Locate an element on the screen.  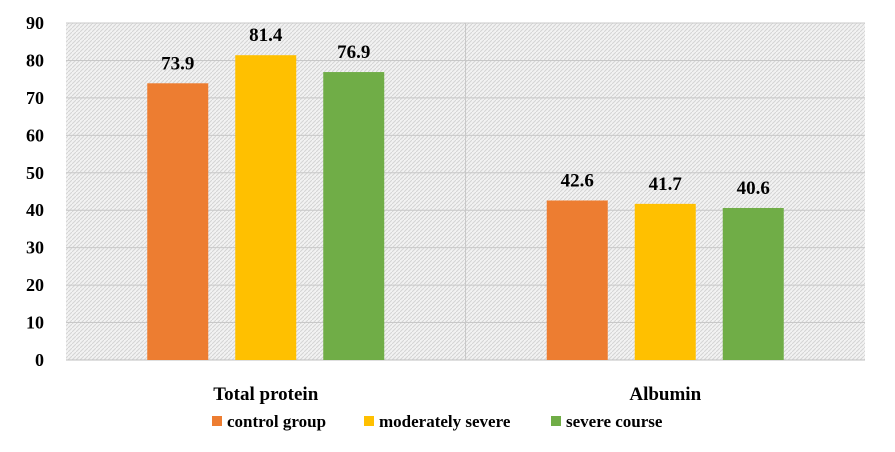
data-label: 41.7 is located at coordinates (666, 184).